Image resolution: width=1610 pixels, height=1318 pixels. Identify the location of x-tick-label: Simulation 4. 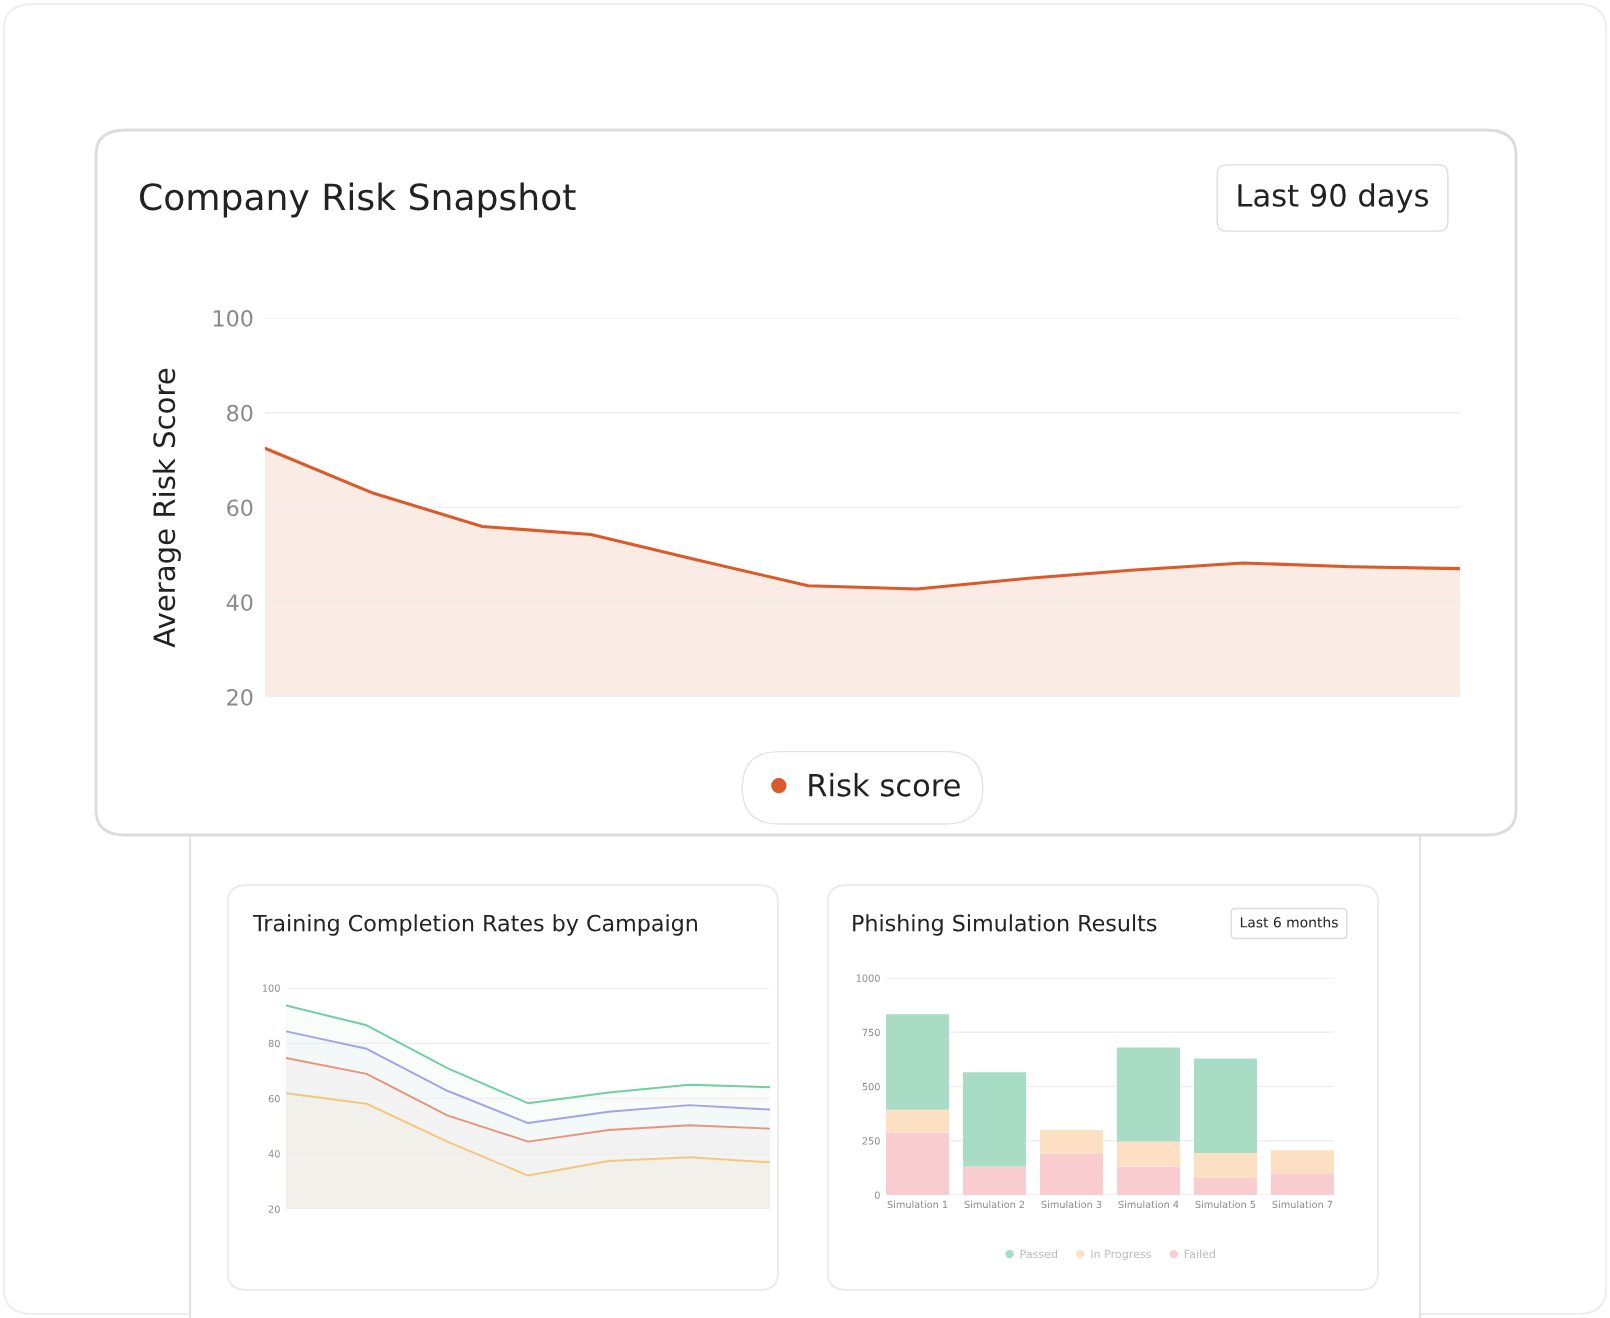
(1148, 1204).